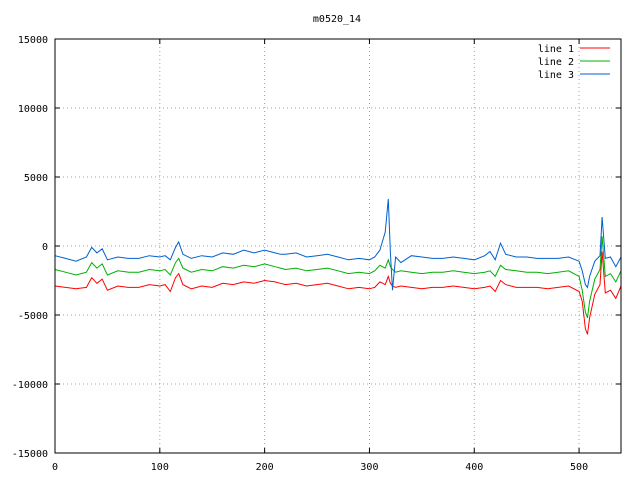 This screenshot has height=480, width=640. I want to click on chart-title: m0520_14, so click(337, 19).